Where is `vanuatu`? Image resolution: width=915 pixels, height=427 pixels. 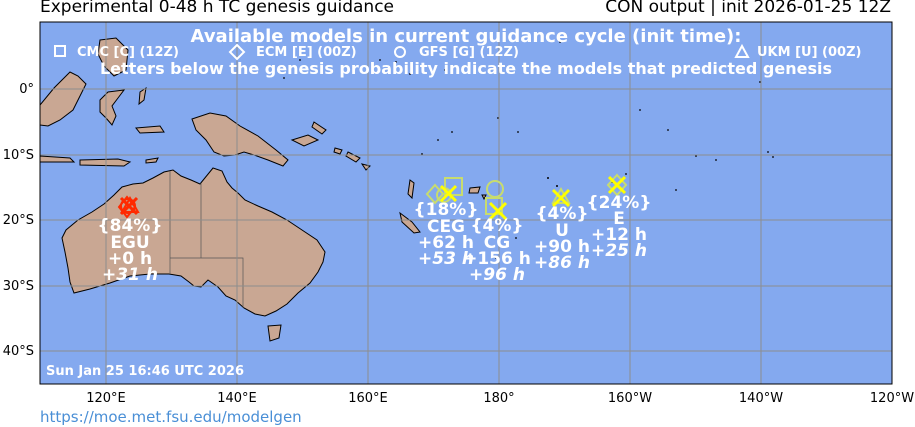 vanuatu is located at coordinates (411, 189).